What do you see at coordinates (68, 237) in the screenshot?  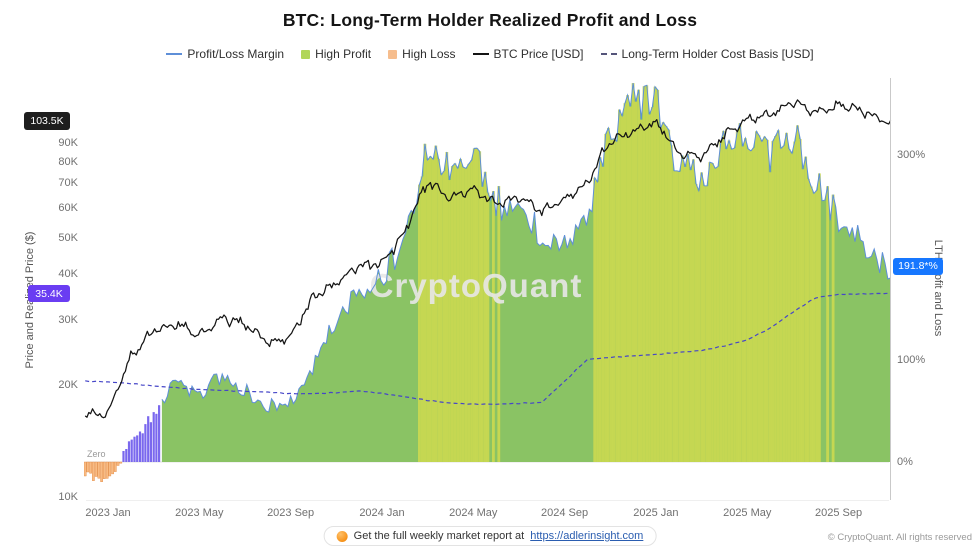 I see `left-tick-50k: 50K` at bounding box center [68, 237].